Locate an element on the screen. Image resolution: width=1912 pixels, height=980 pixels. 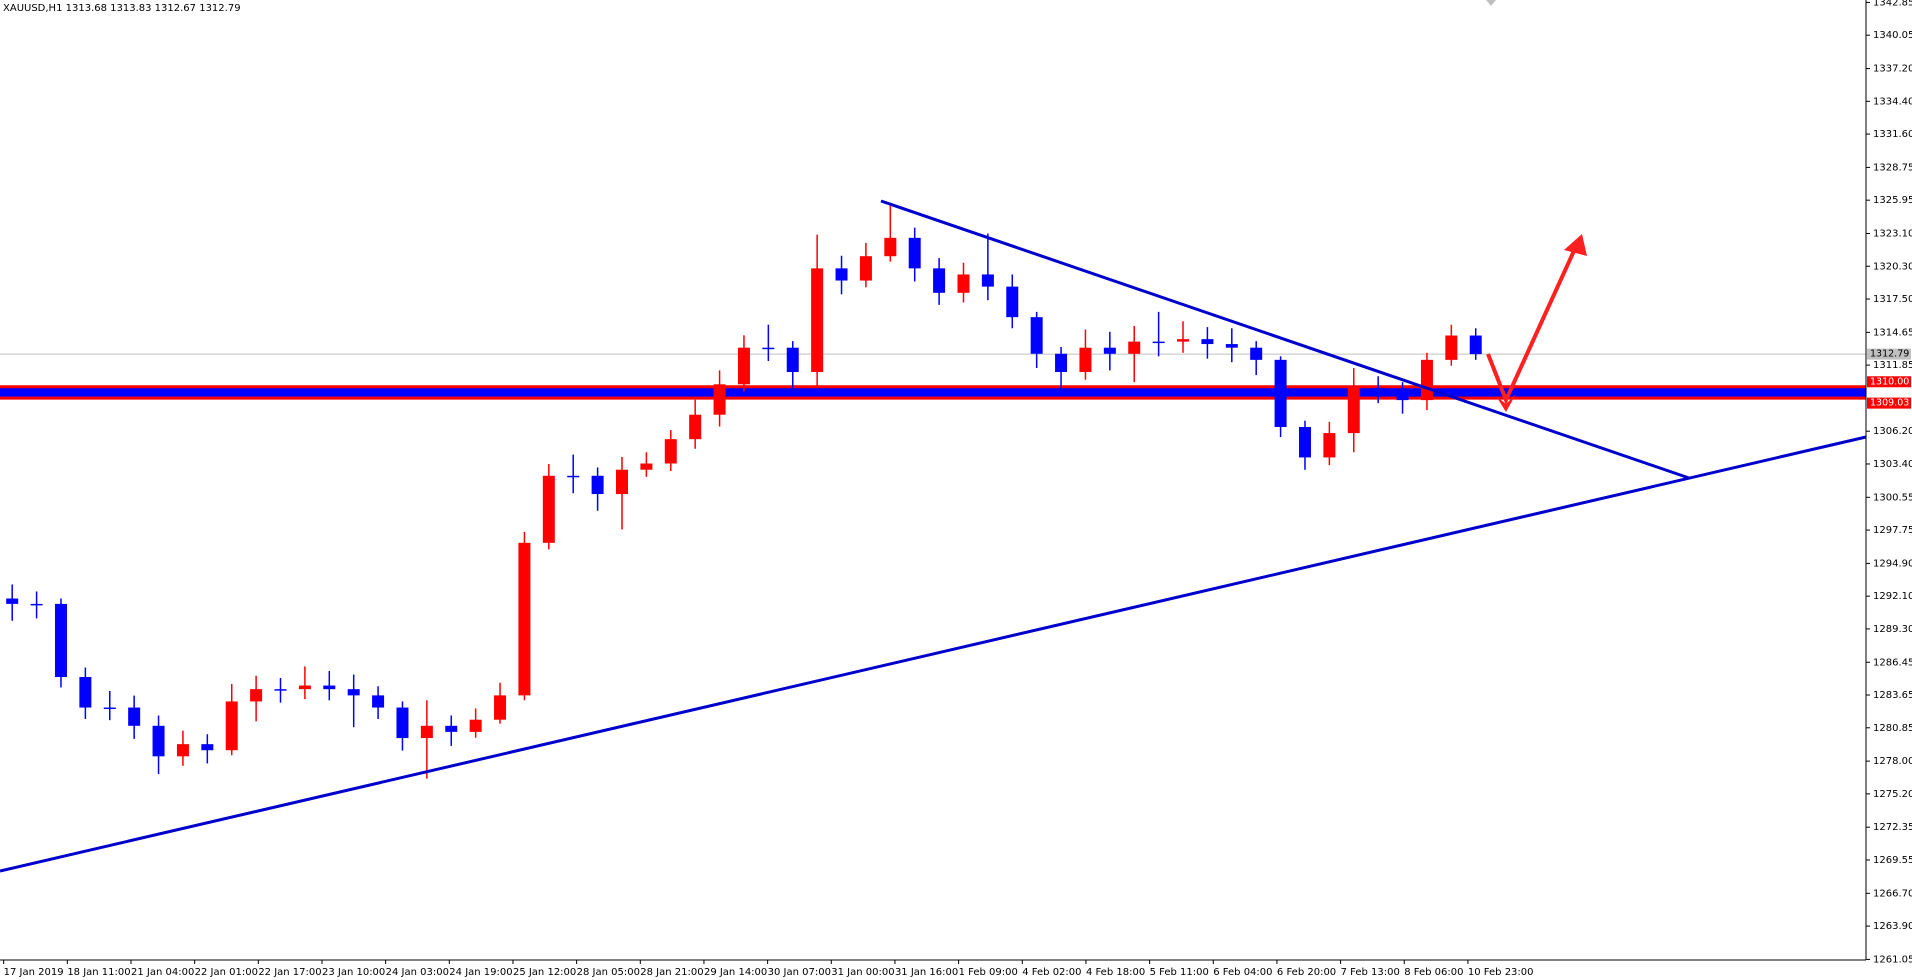
x-tick-label: 4 Feb 02:00 is located at coordinates (1051, 972).